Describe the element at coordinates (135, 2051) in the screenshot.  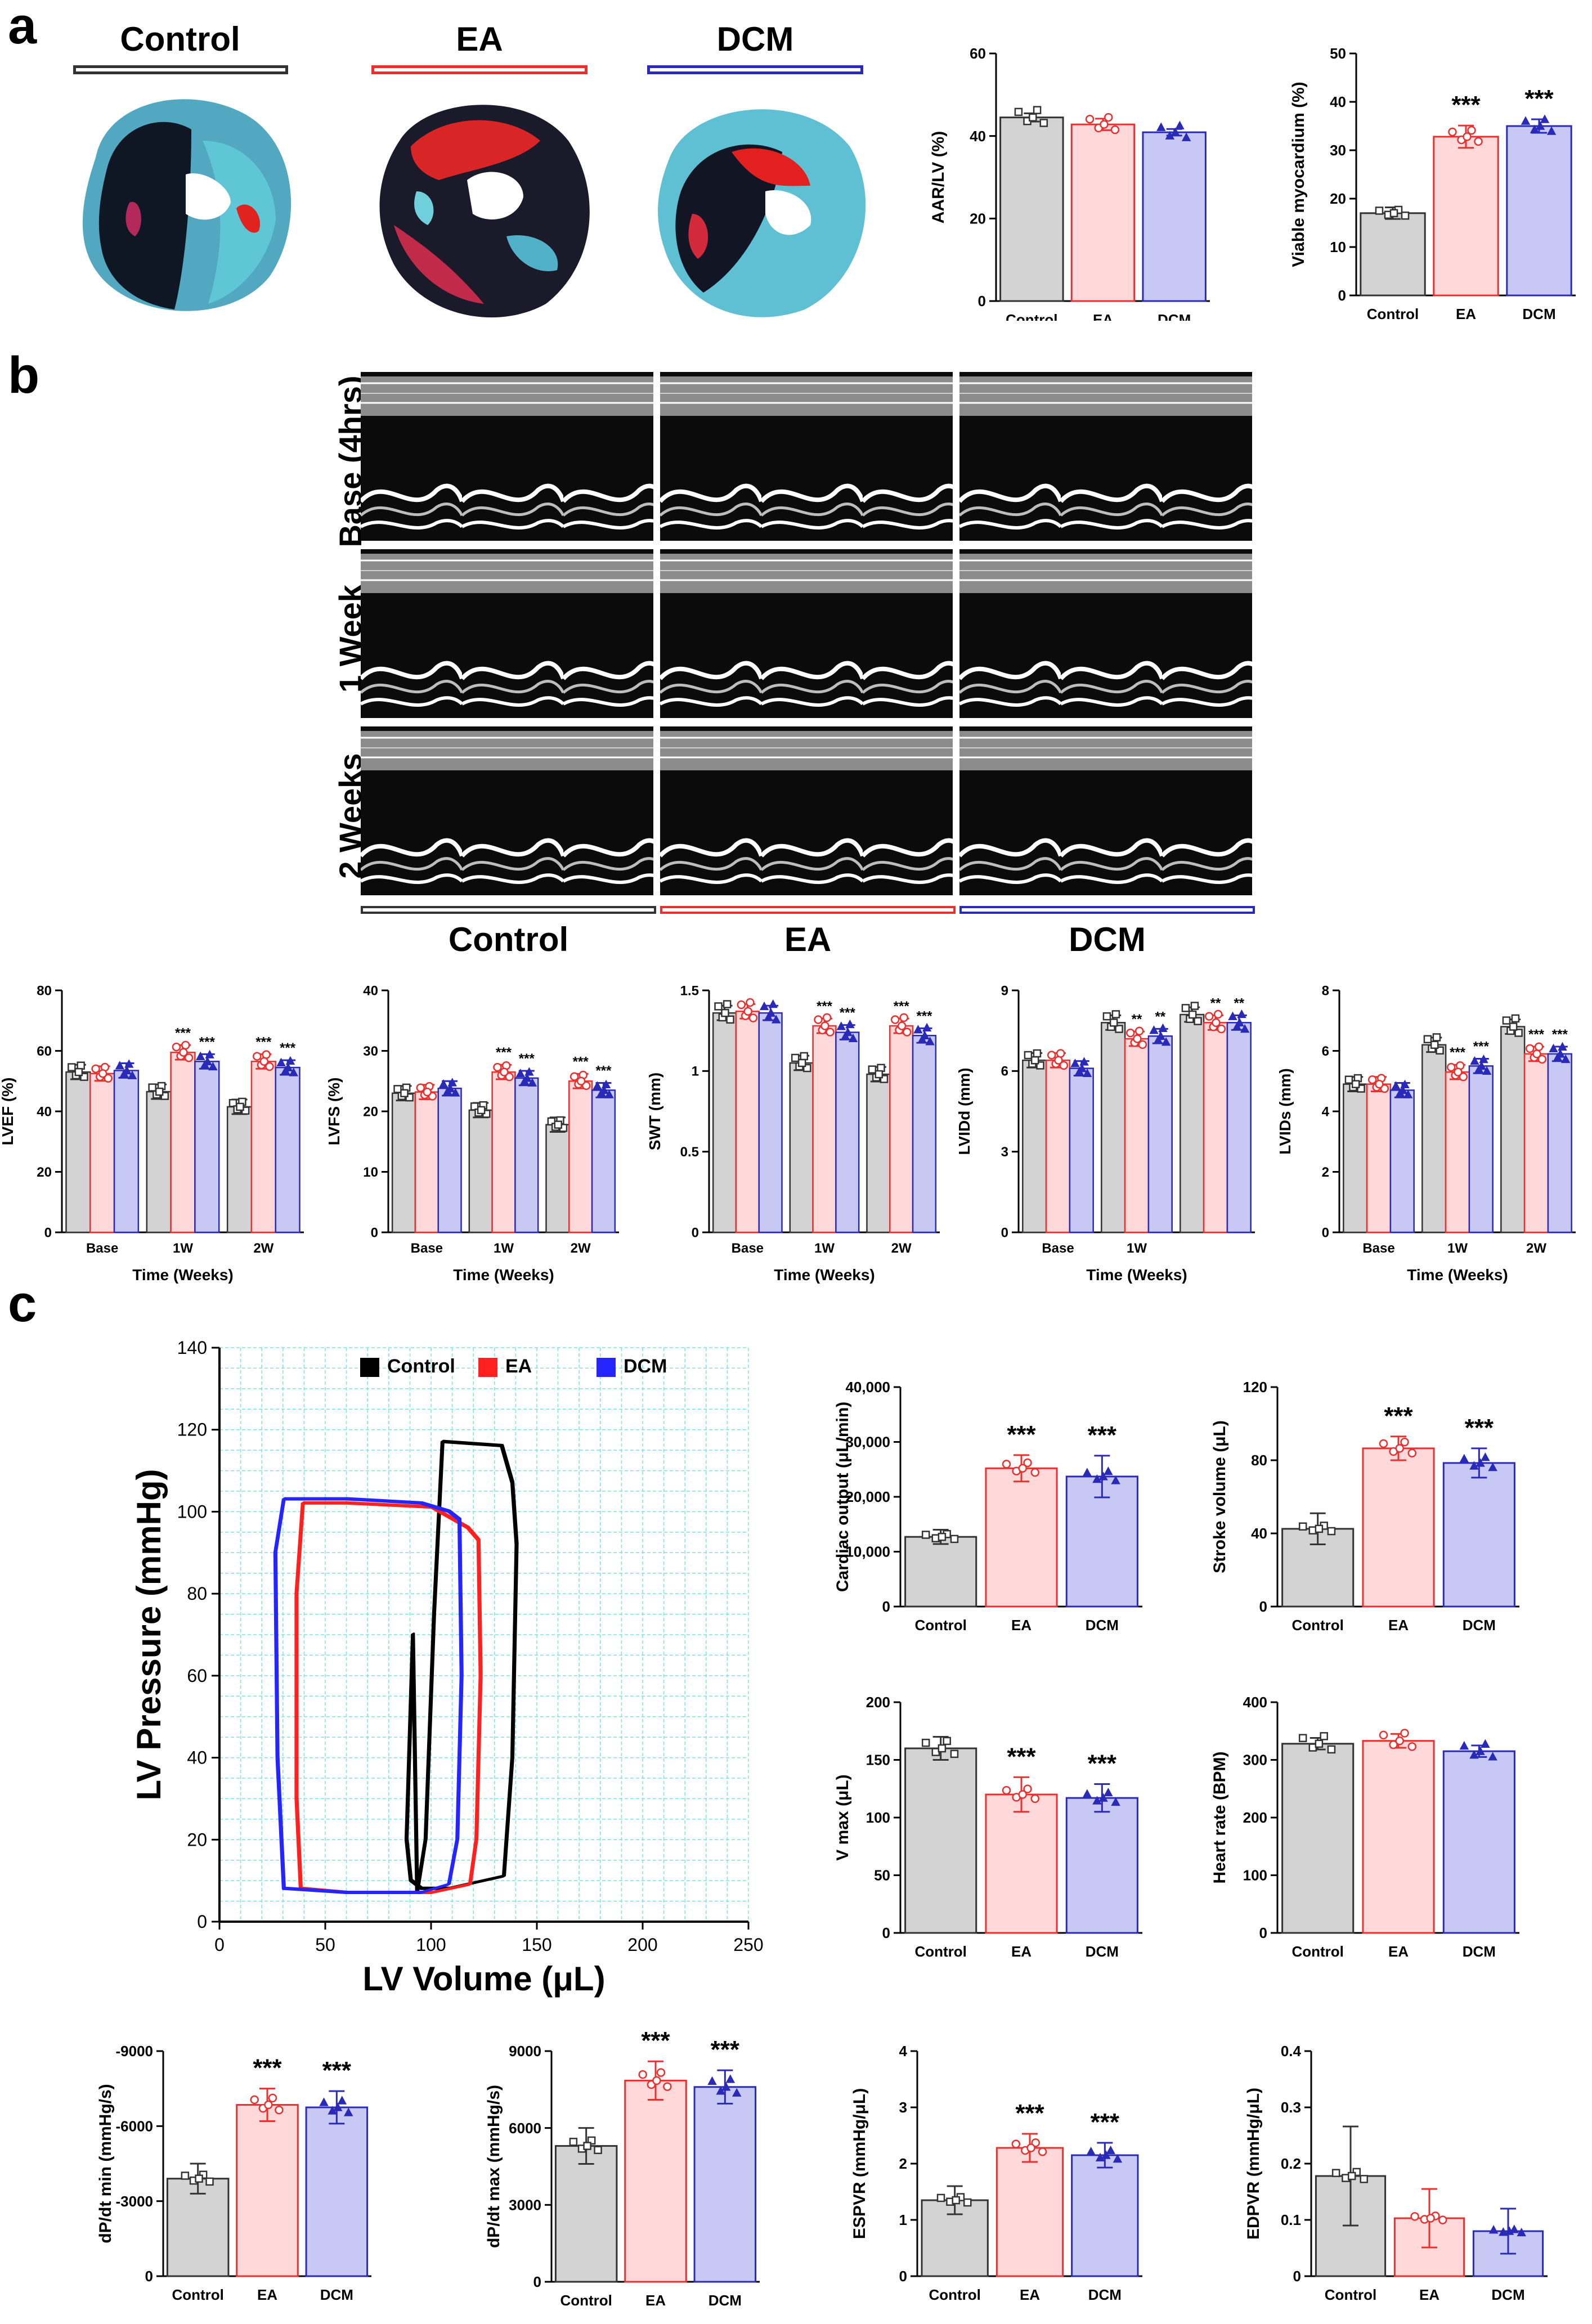
I see `y-tick-label: -9000` at that location.